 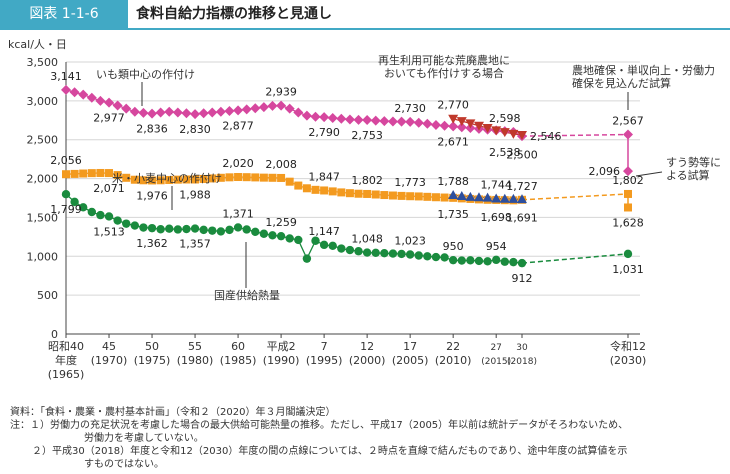 I want to click on data-label: 1,357, so click(x=195, y=244).